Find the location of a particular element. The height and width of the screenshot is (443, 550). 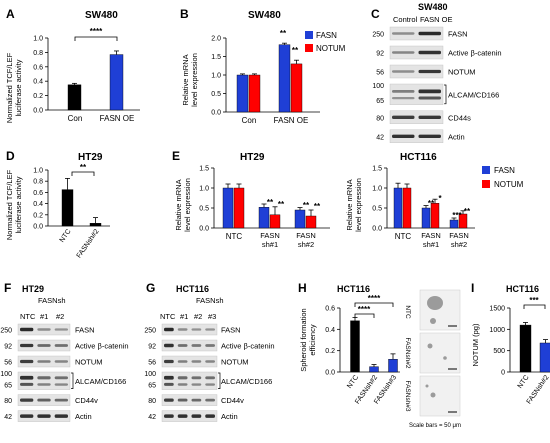

a-y-tick-label: 0.6 is located at coordinates (38, 67).